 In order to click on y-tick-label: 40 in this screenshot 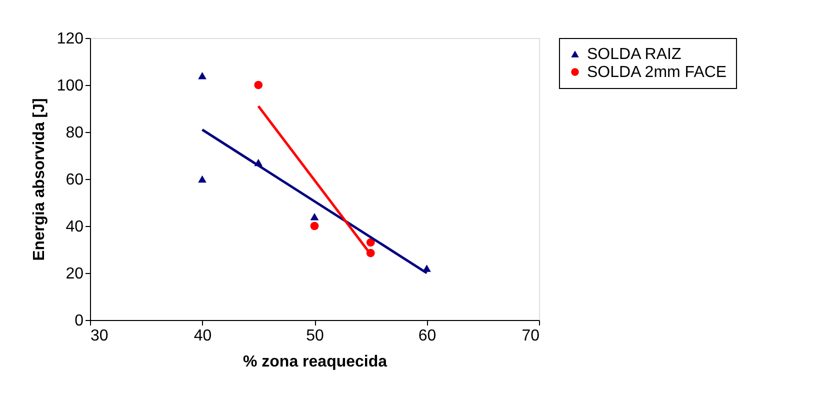, I will do `click(75, 227)`.